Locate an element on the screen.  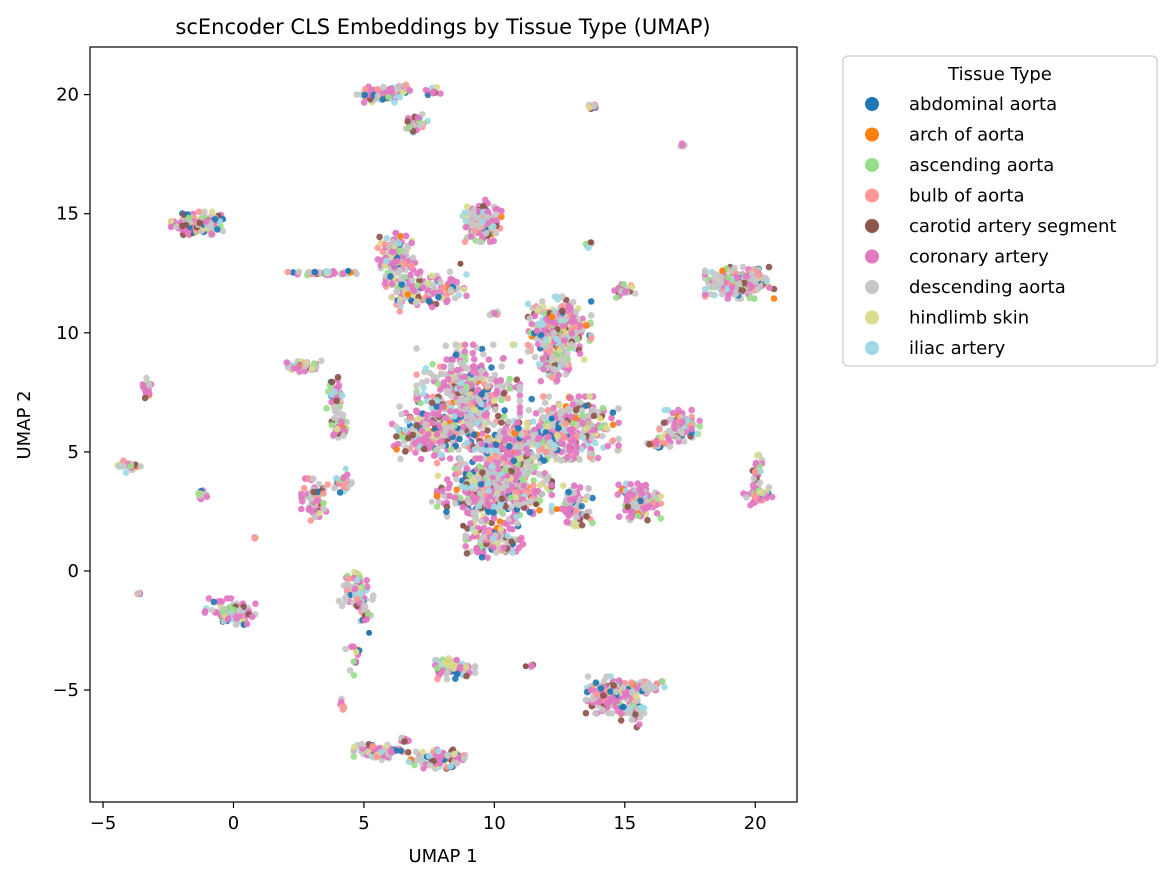
legend-marker is located at coordinates (872, 165).